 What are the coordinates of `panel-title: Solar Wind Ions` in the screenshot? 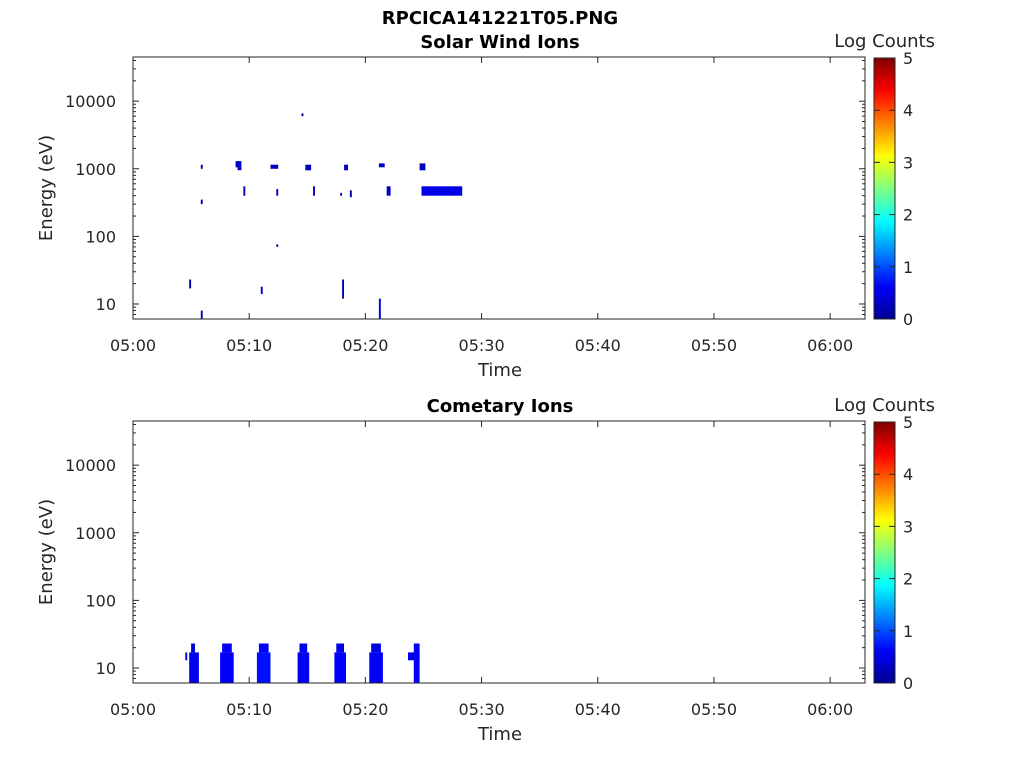 It's located at (499, 42).